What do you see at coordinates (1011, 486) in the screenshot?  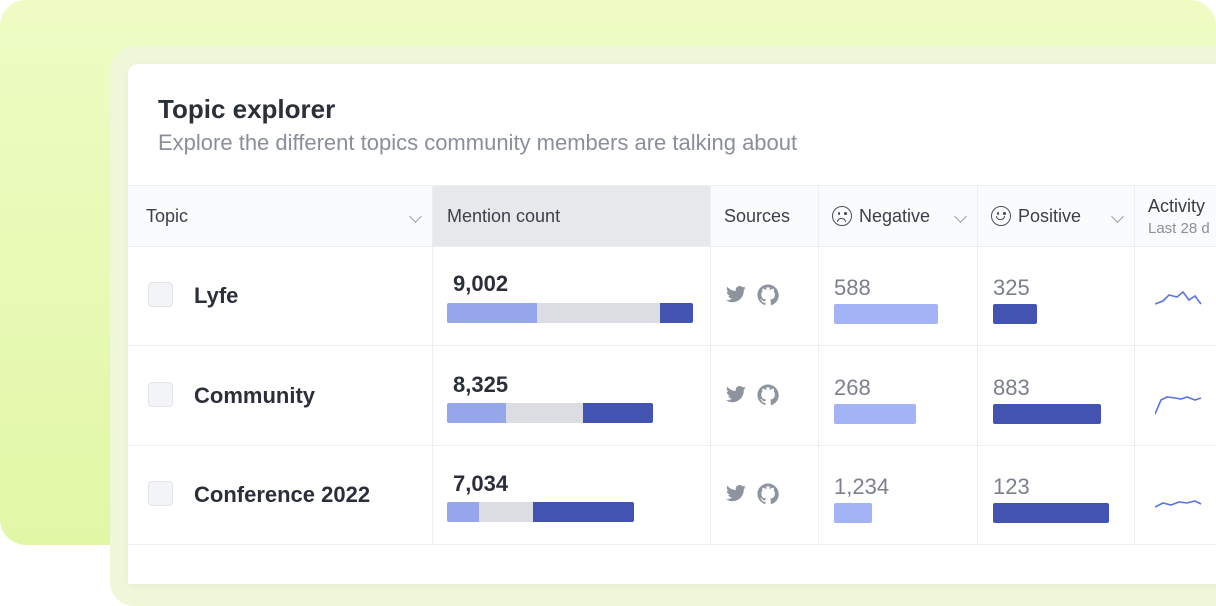 I see `positive-value: 123` at bounding box center [1011, 486].